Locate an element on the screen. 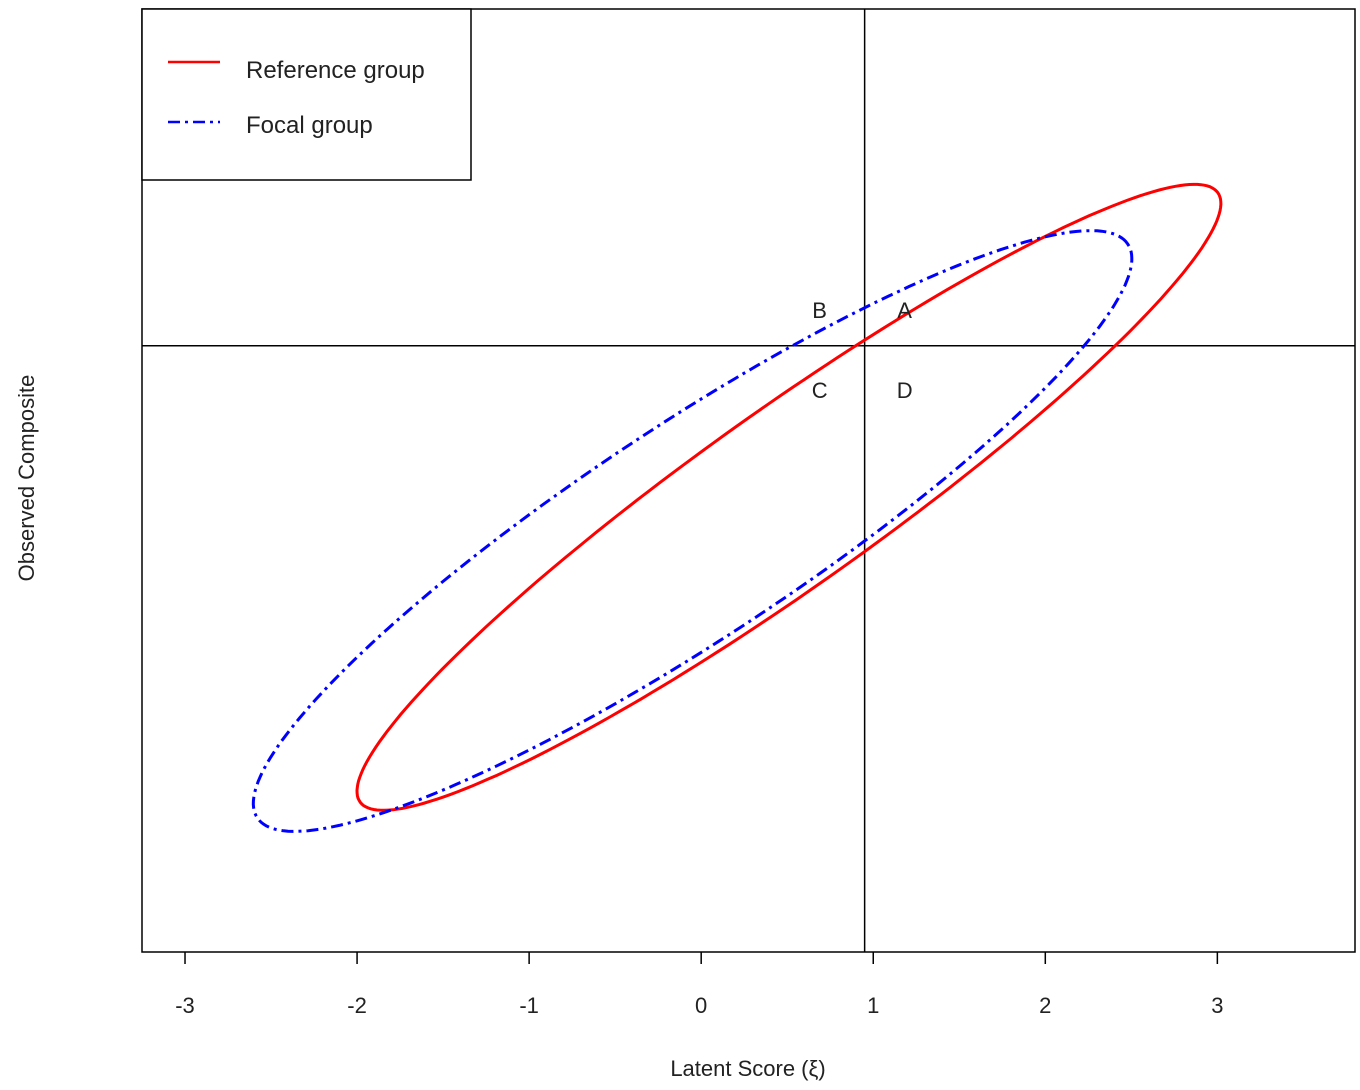 The width and height of the screenshot is (1360, 1090). quadrant-label-a: A is located at coordinates (904, 310).